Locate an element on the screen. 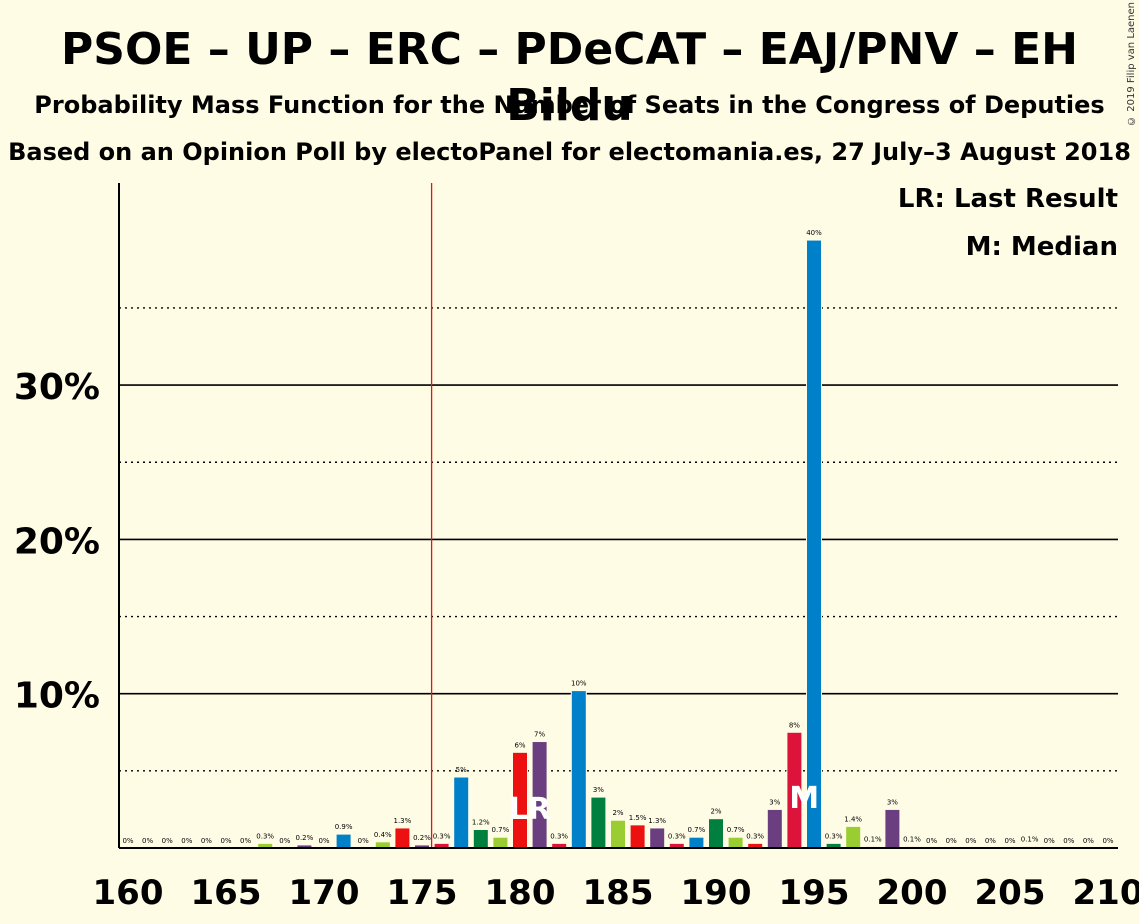 Image resolution: width=1139 pixels, height=924 pixels. data-label-183: 10% is located at coordinates (579, 684).